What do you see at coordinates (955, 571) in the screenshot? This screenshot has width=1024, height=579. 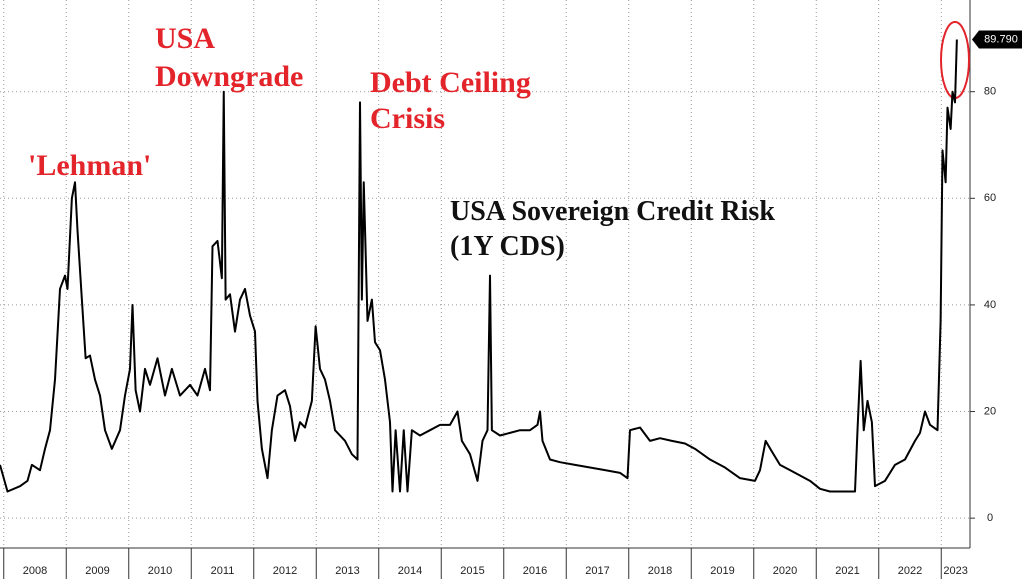 I see `x-tick-label: 2023` at bounding box center [955, 571].